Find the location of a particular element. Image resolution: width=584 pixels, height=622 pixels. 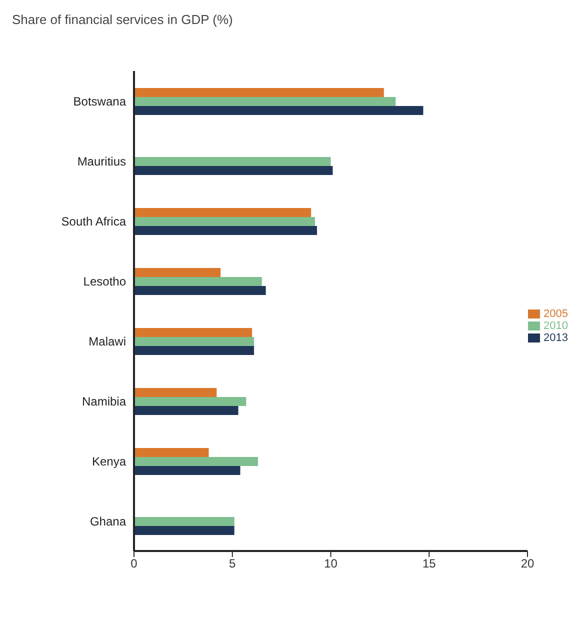

y-tick-label: Botswana is located at coordinates (99, 101).